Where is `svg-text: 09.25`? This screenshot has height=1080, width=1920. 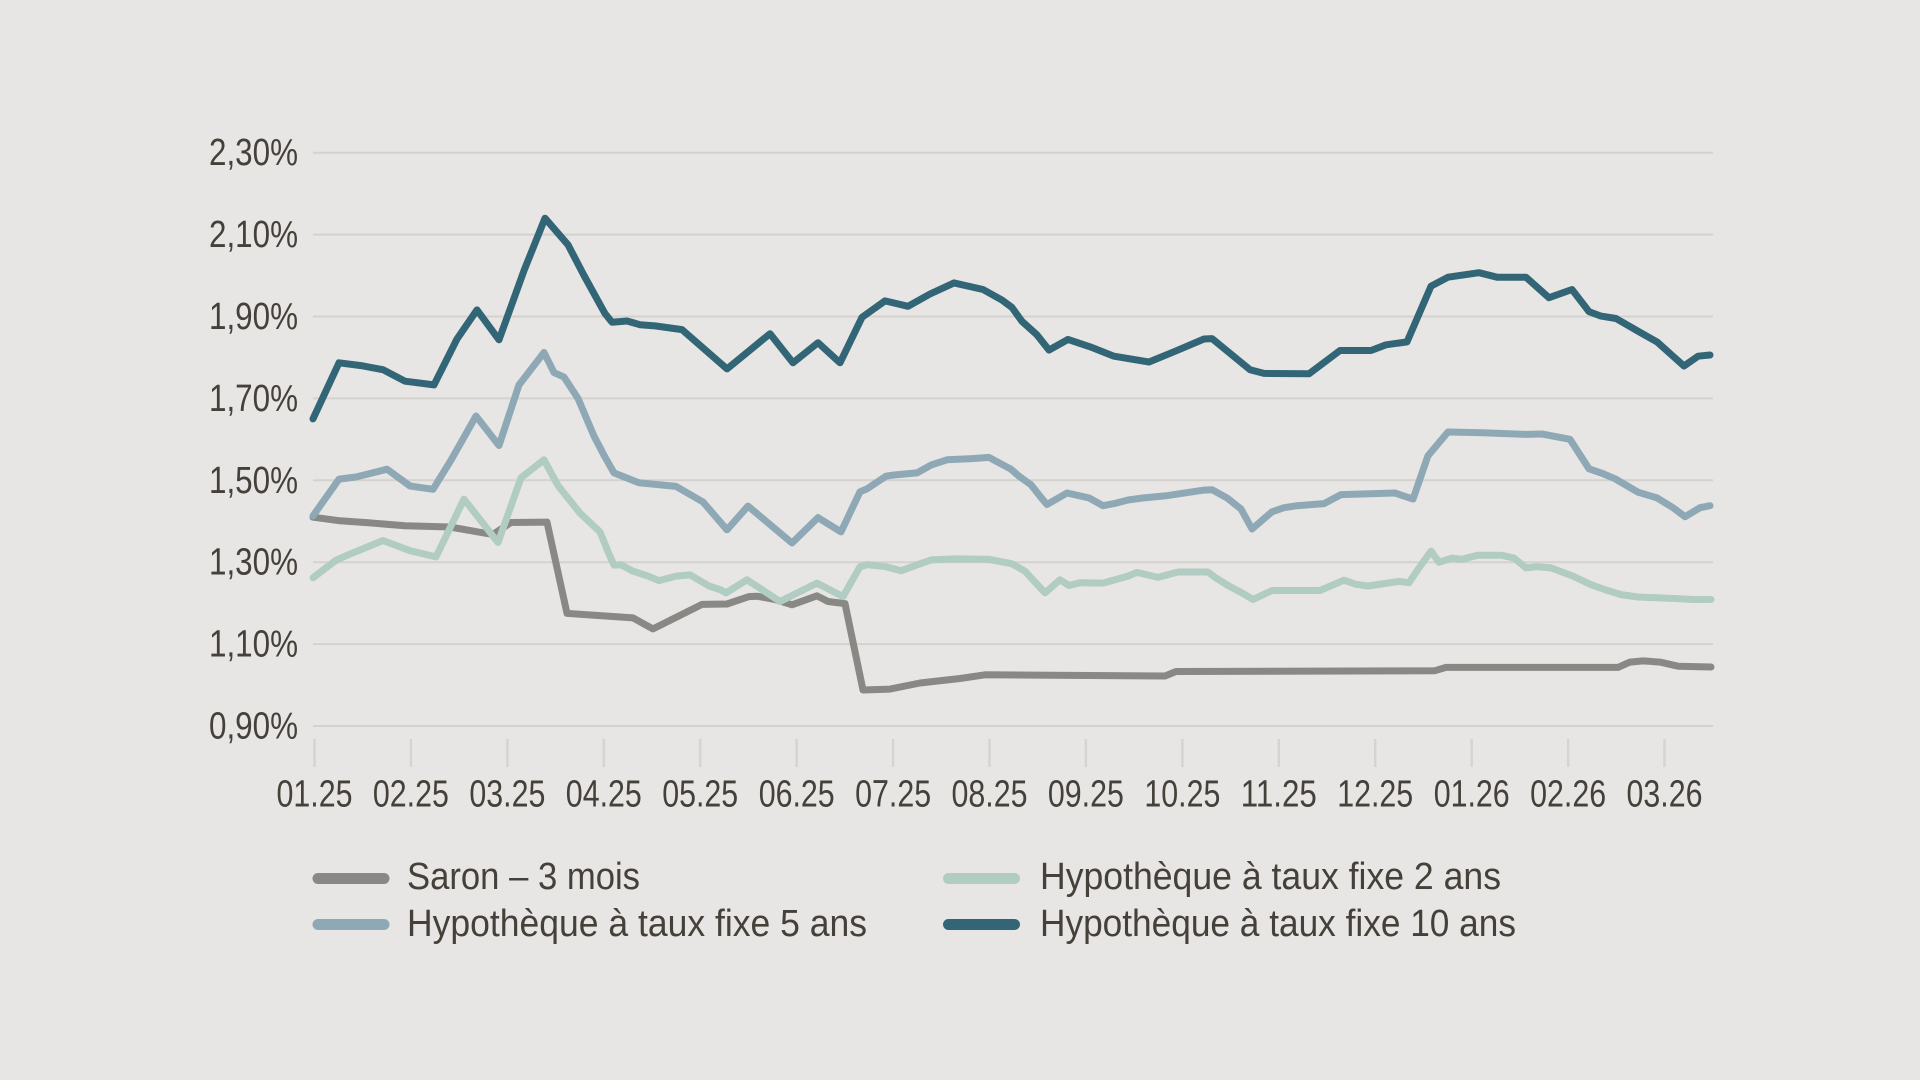
svg-text: 09.25 is located at coordinates (1086, 795).